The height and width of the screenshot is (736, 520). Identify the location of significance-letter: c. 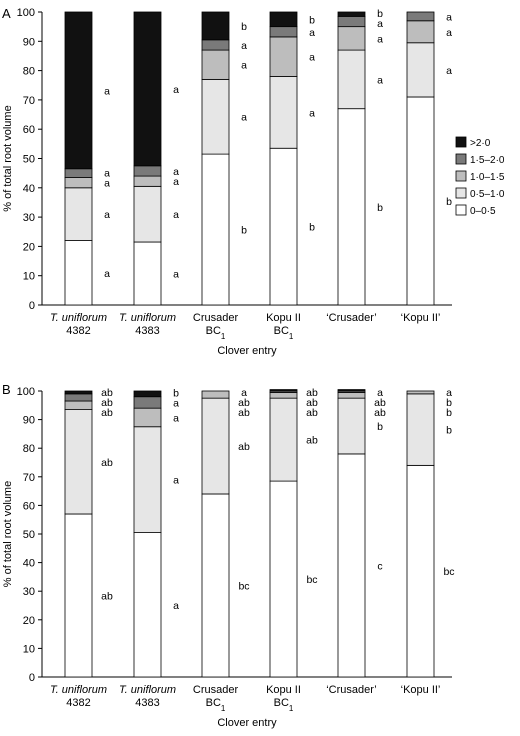
(379, 566).